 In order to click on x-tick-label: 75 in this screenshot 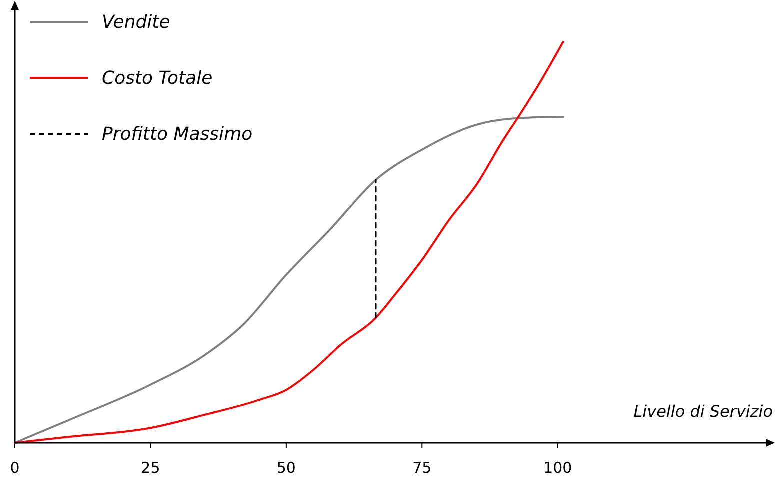, I will do `click(422, 468)`.